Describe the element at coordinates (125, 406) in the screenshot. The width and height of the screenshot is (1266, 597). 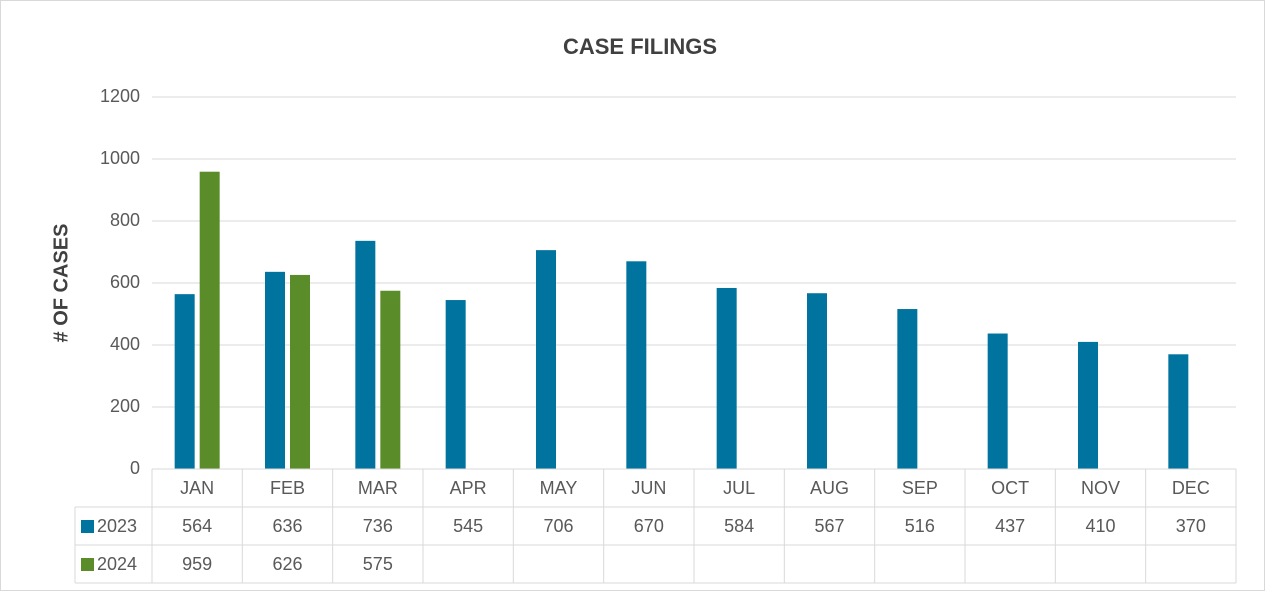
I see `y-tick-label: 200` at that location.